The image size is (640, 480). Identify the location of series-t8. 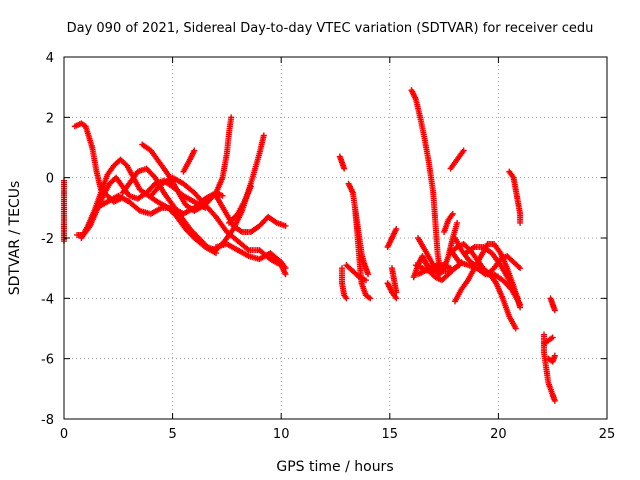
(218, 226).